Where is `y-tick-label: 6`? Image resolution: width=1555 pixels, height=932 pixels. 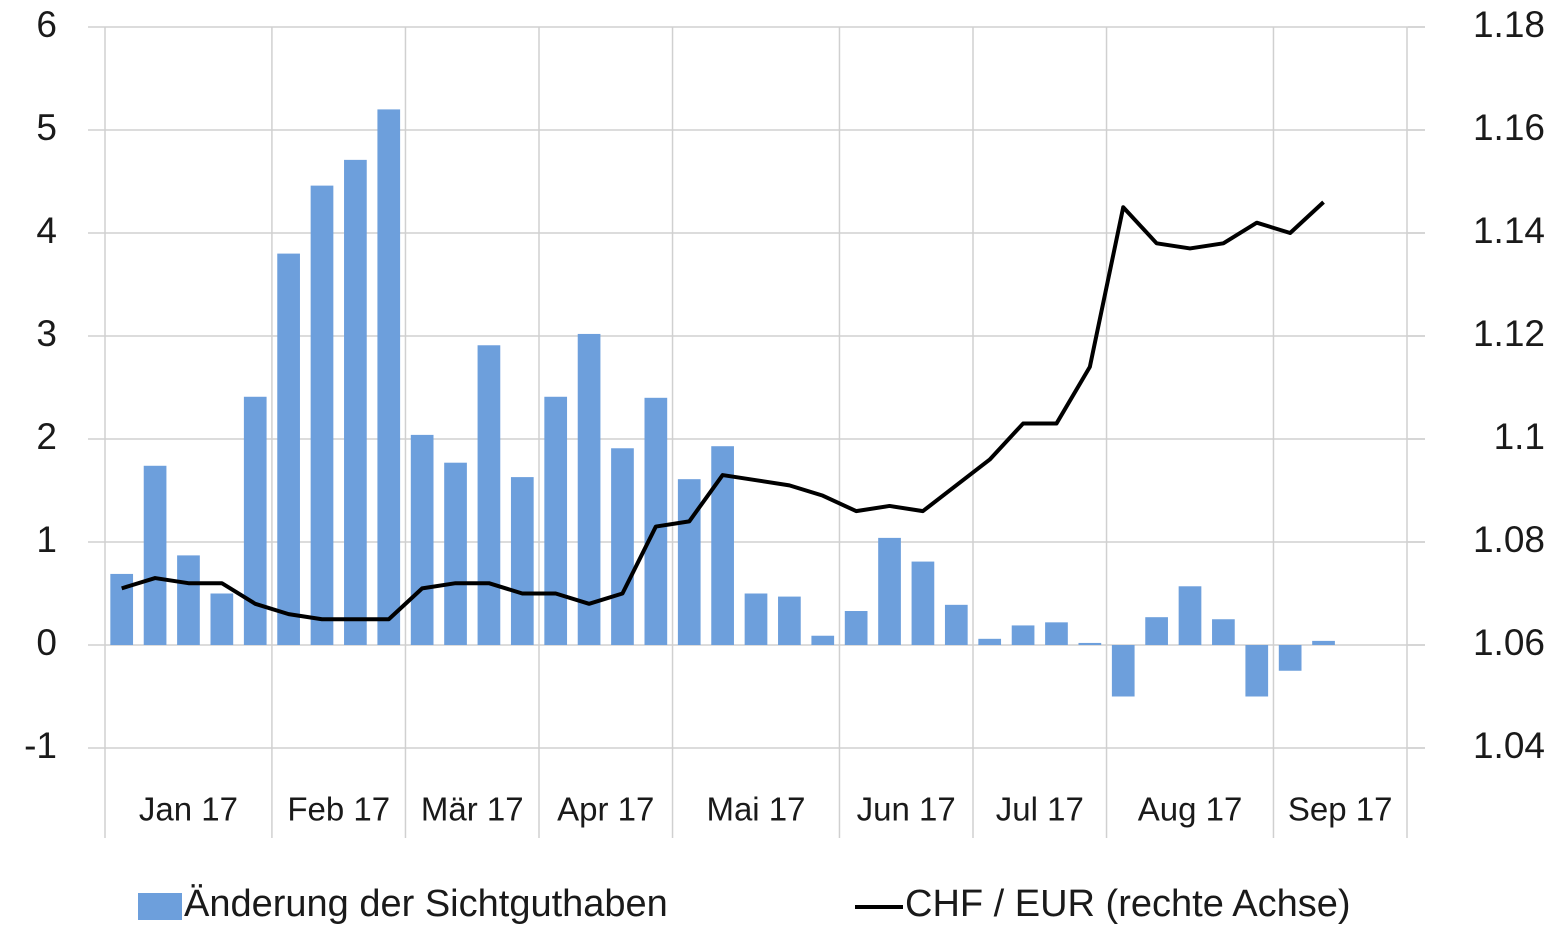
y-tick-label: 6 is located at coordinates (46, 24).